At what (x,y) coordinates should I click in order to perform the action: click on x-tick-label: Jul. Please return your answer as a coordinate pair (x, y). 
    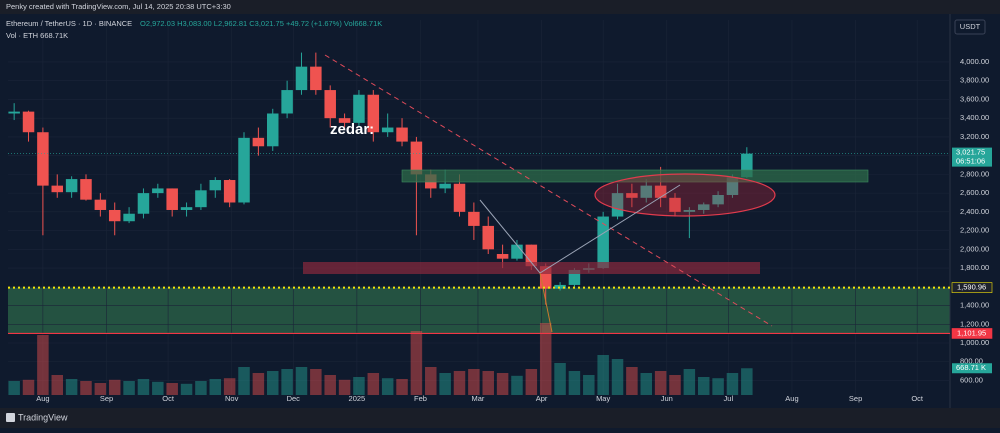
    Looking at the image, I should click on (729, 398).